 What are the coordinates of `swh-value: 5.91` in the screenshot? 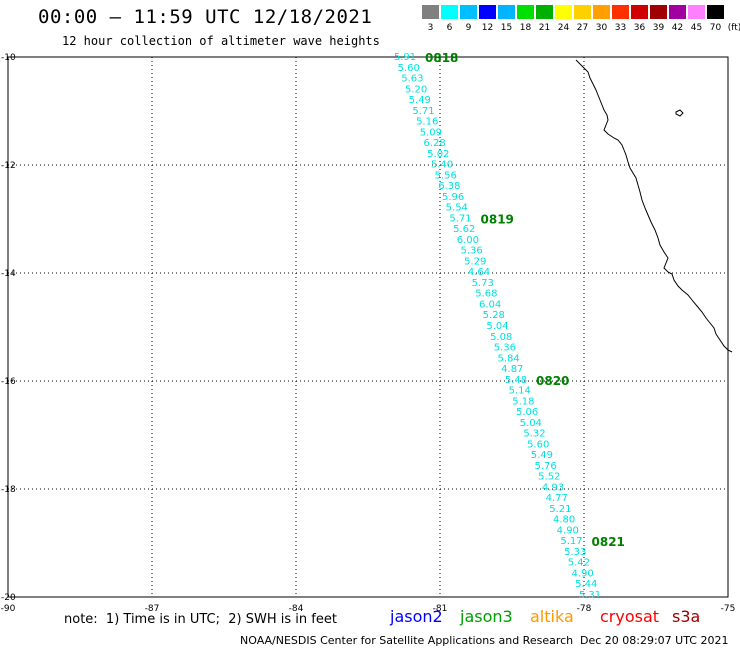 It's located at (405, 57).